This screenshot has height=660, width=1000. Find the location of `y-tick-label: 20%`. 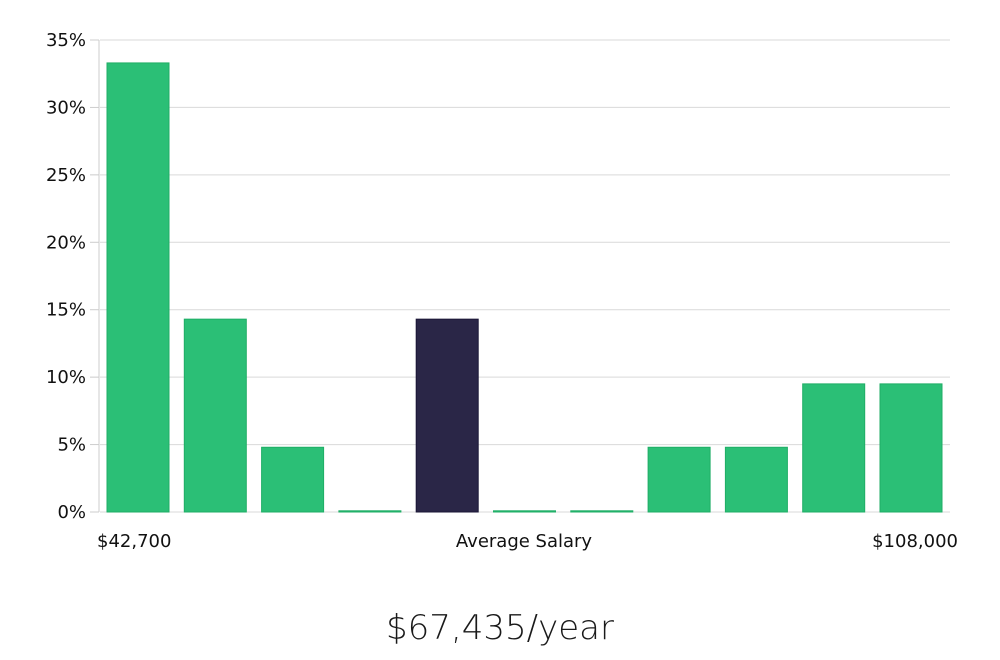

y-tick-label: 20% is located at coordinates (66, 242).